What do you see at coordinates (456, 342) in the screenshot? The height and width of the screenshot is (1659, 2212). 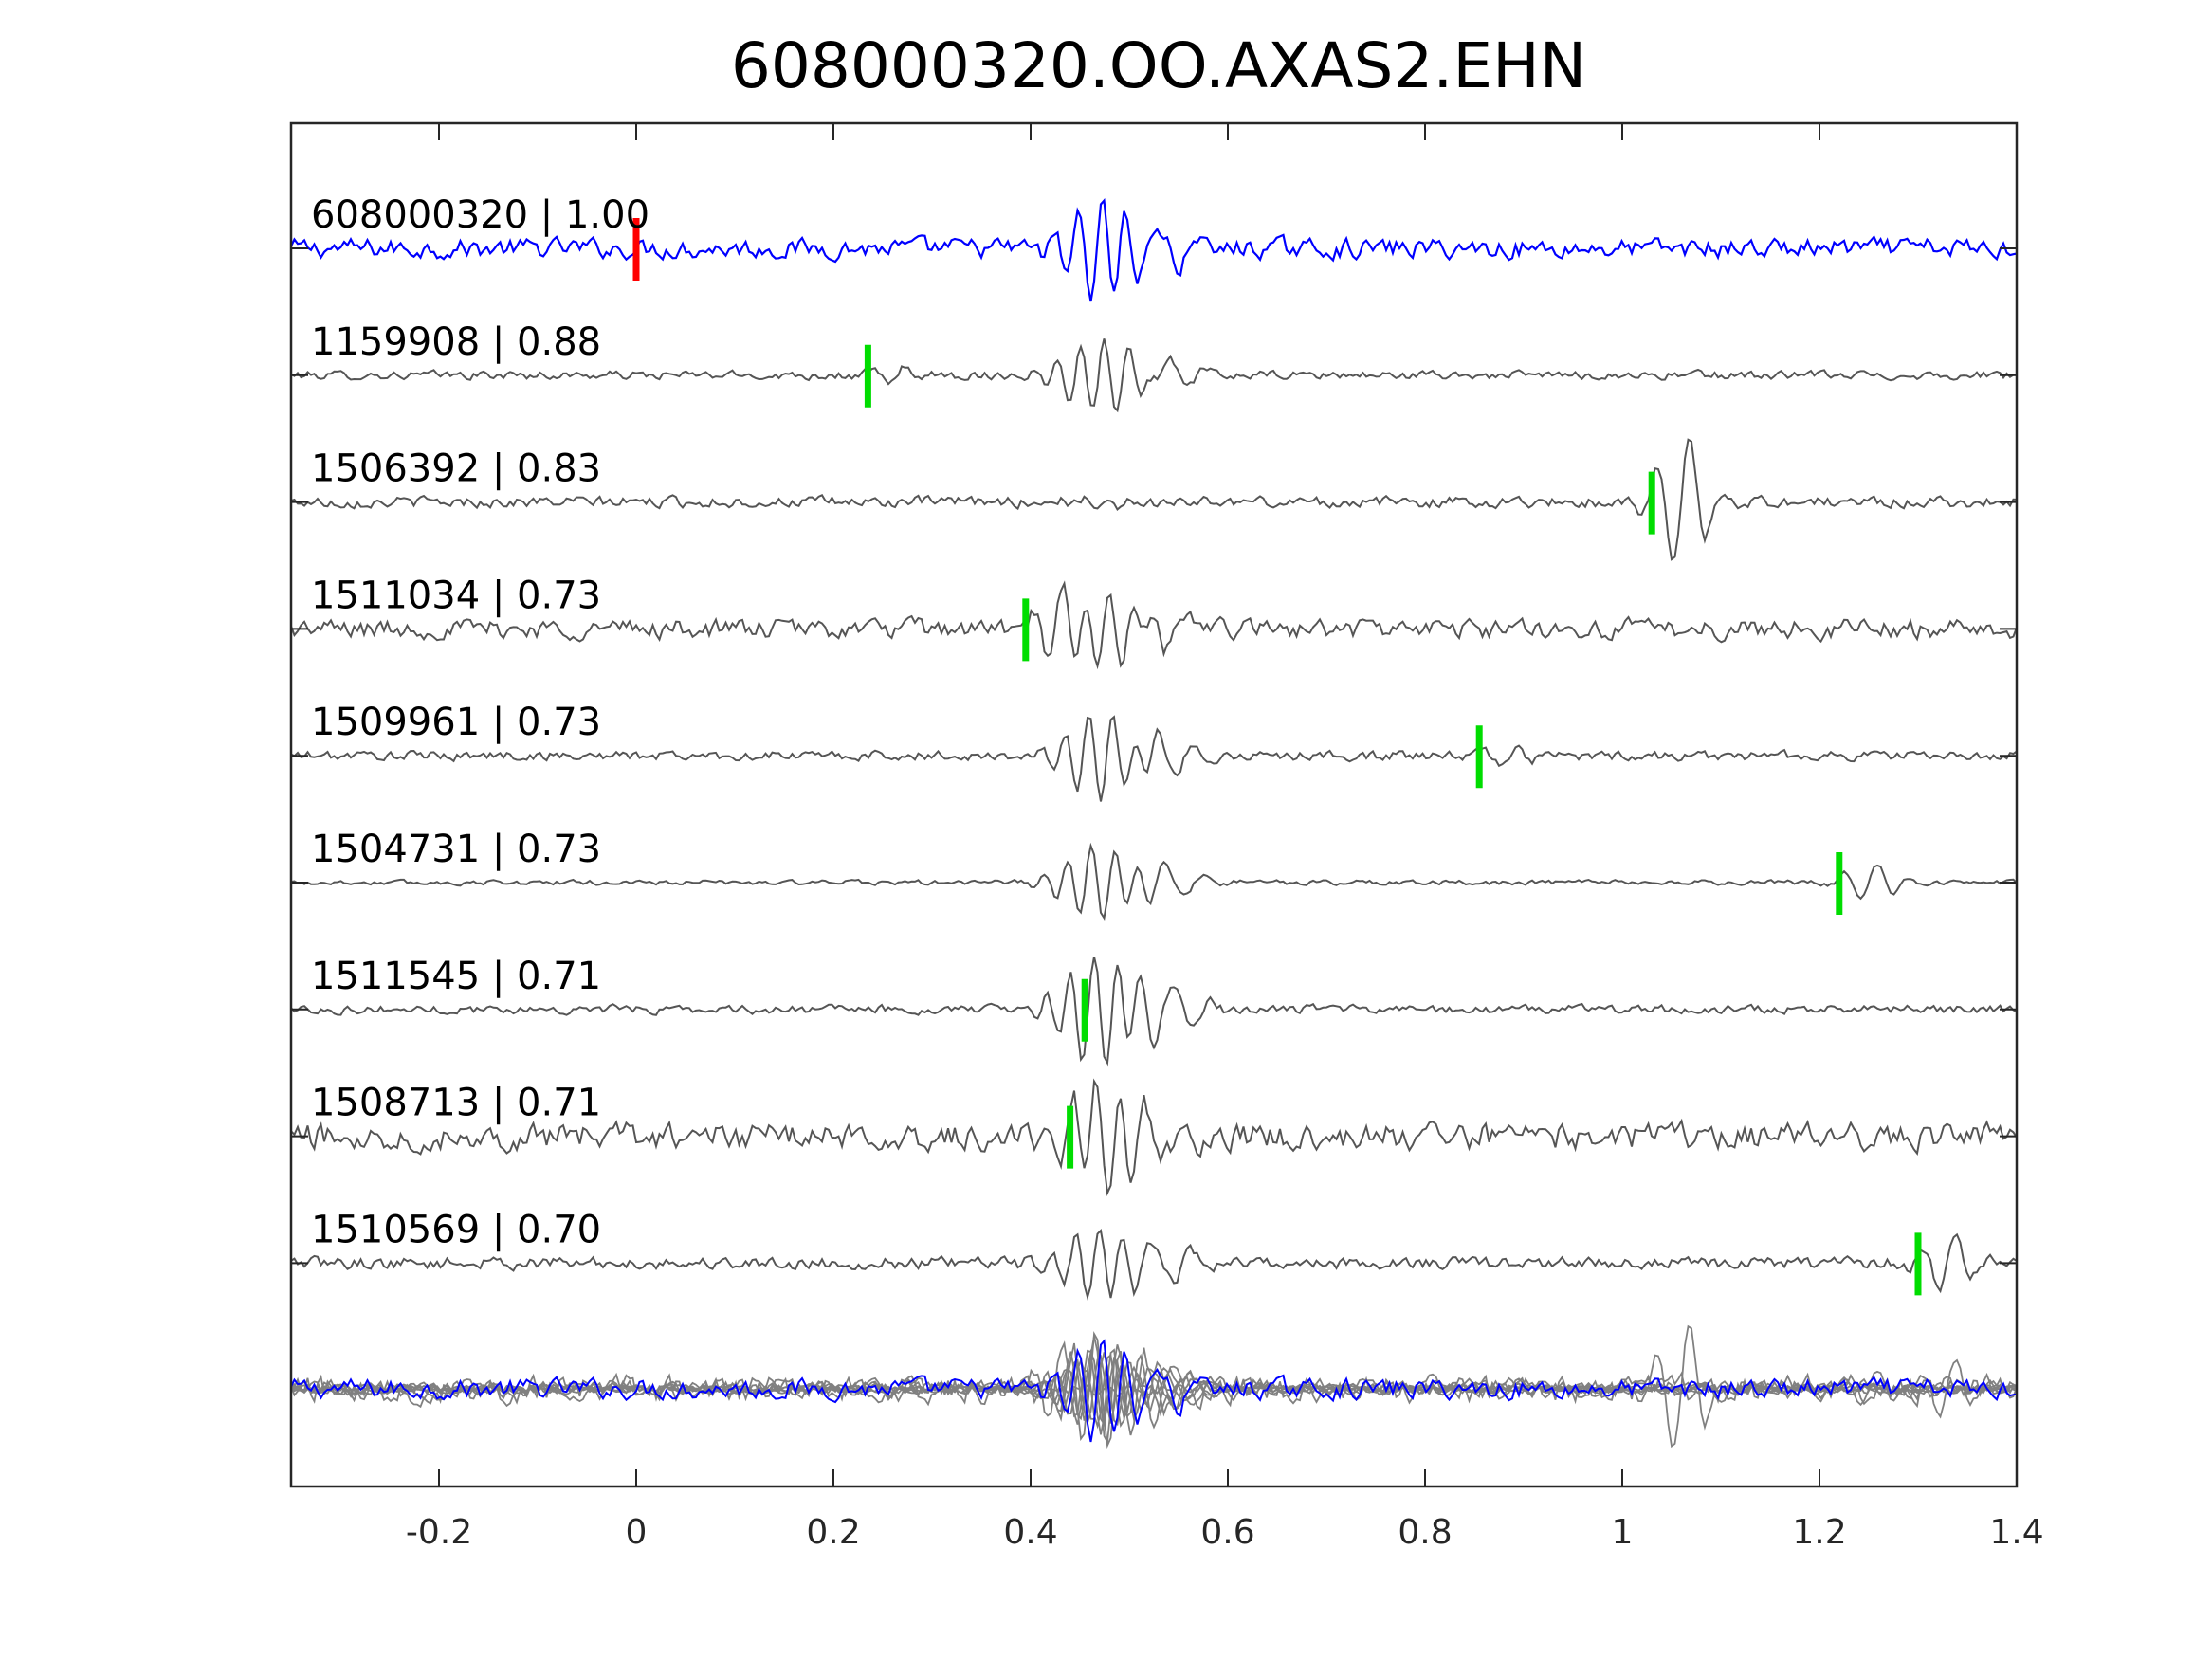 I see `trace-label-1159908: 1159908 | 0.88` at bounding box center [456, 342].